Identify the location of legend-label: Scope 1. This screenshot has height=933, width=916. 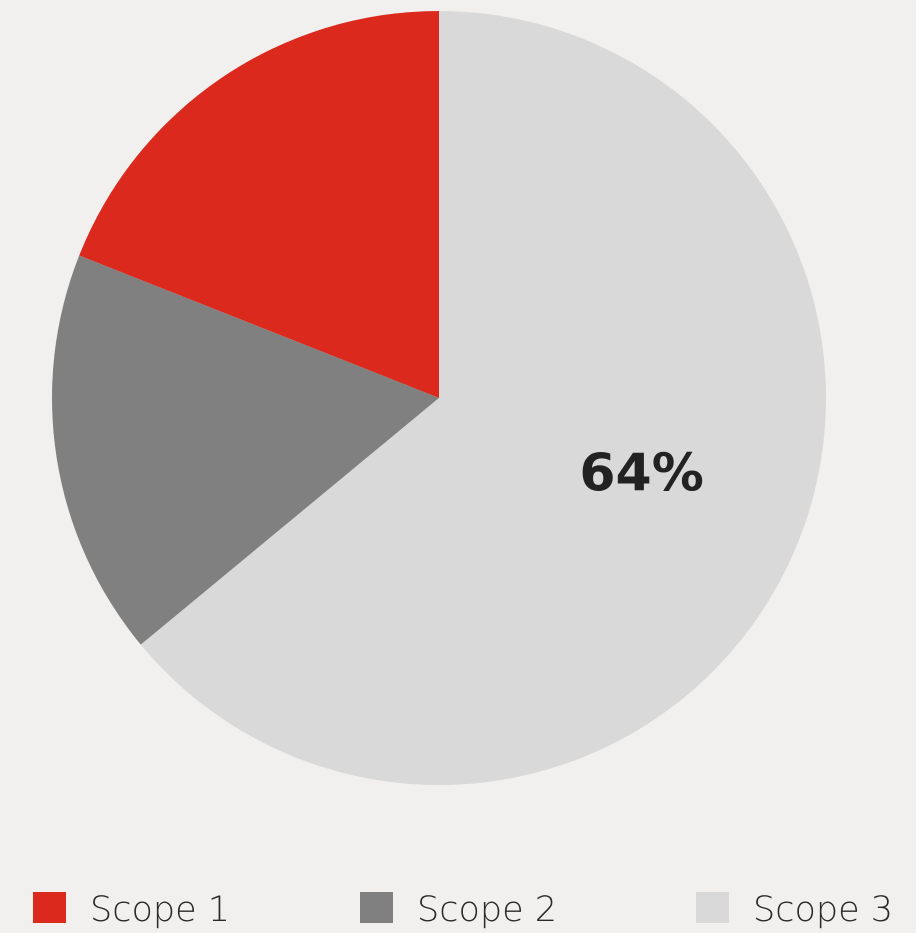
(160, 910).